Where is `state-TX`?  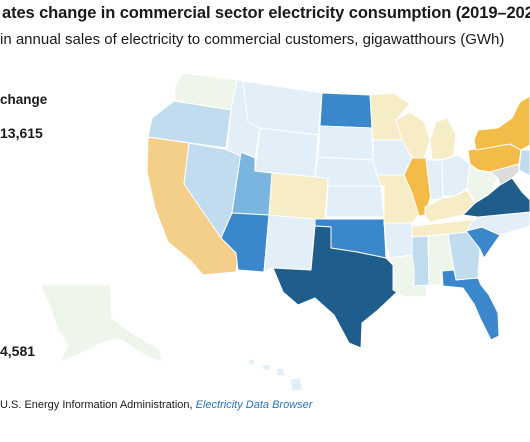
state-TX is located at coordinates (335, 287).